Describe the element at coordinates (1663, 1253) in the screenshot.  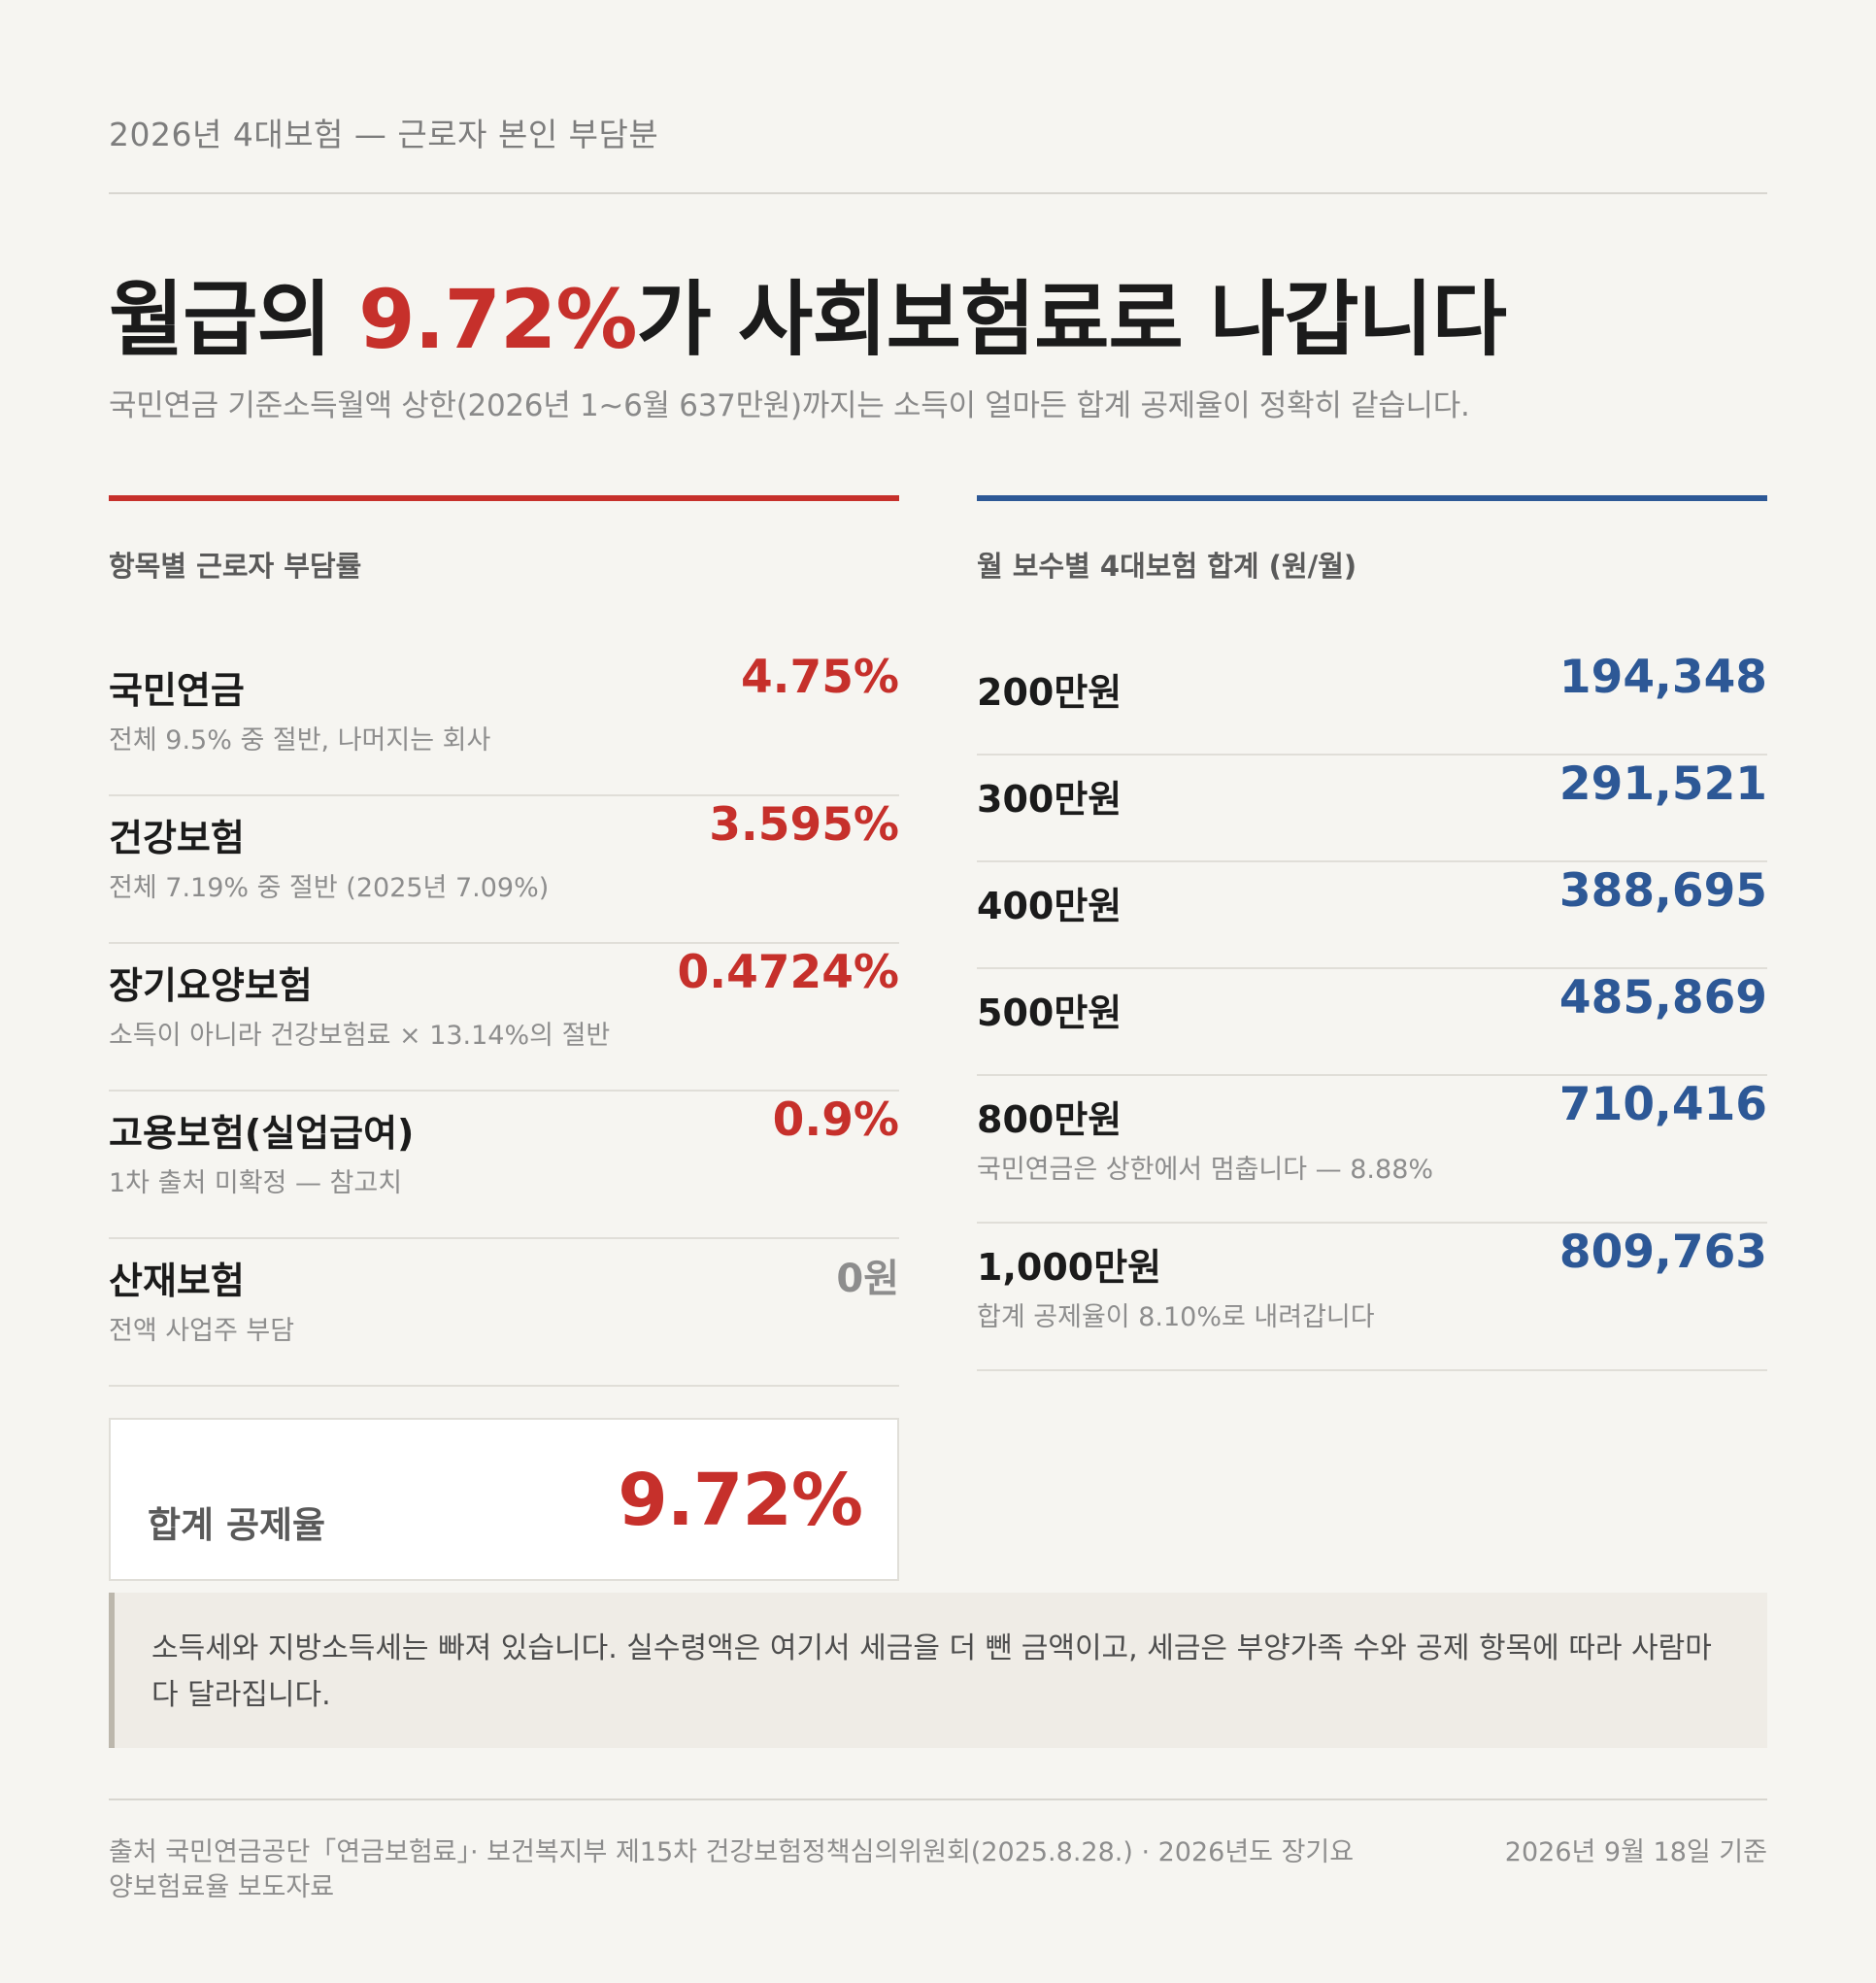
I see `insurance-total: 809,763` at that location.